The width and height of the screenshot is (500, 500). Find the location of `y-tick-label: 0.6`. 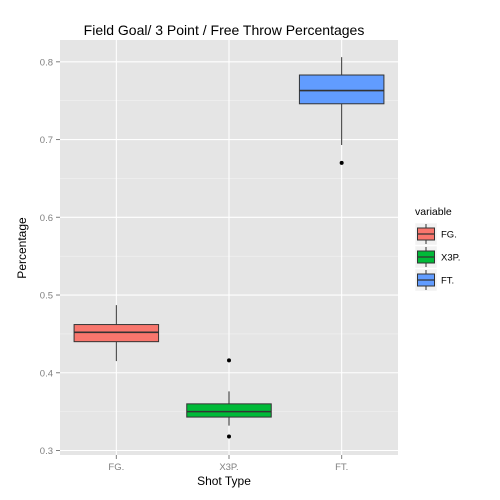

y-tick-label: 0.6 is located at coordinates (46, 218).